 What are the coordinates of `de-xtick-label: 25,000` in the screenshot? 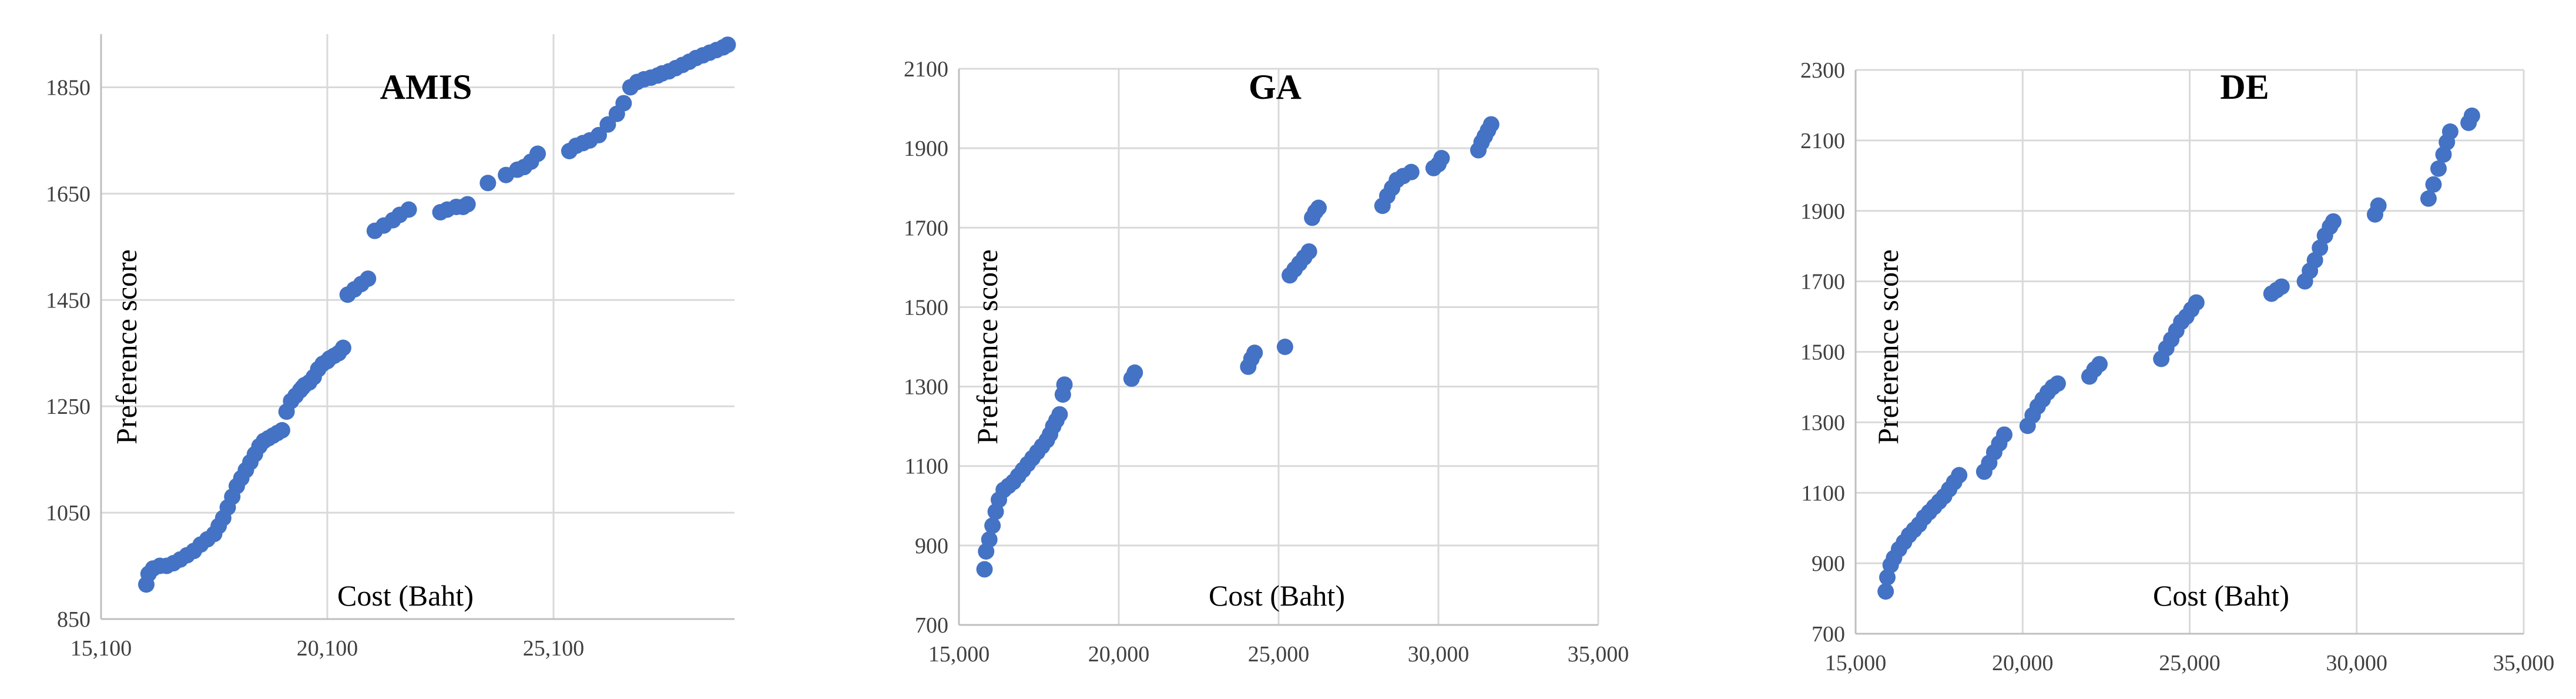 It's located at (2190, 663).